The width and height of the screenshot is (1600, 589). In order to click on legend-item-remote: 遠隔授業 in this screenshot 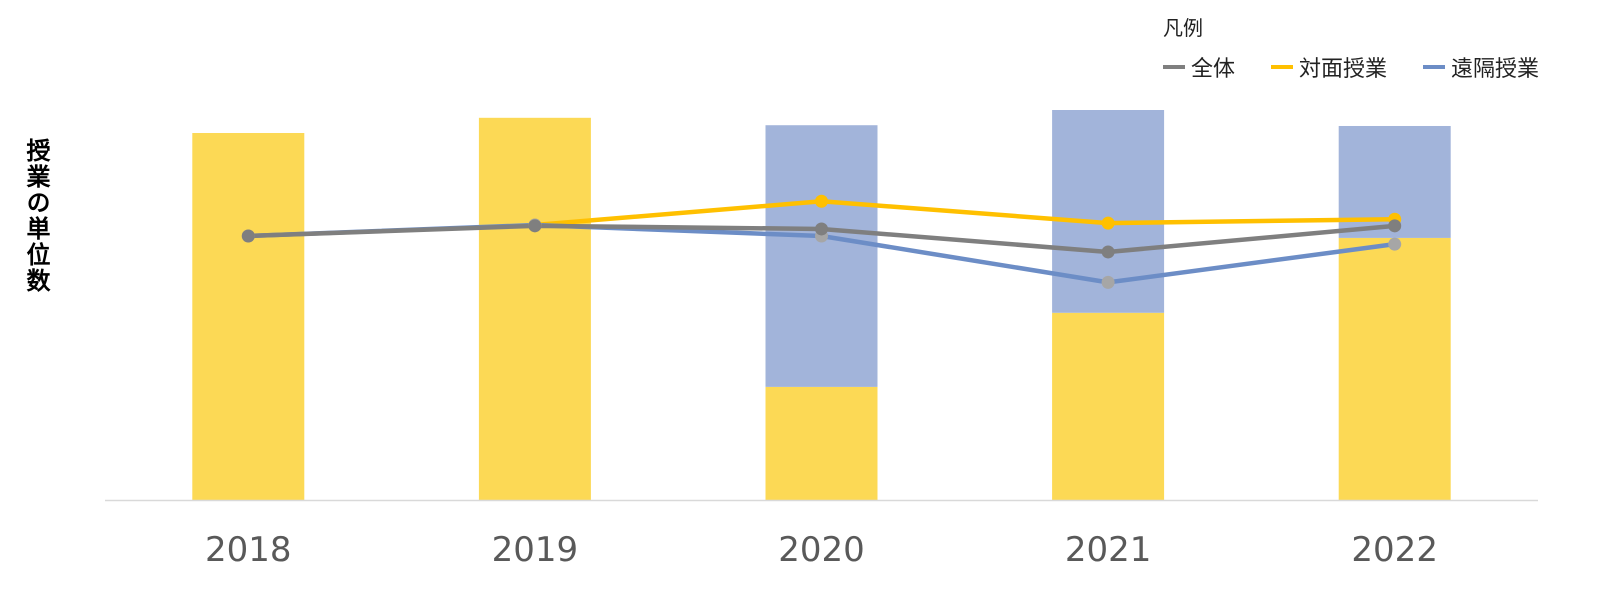, I will do `click(1481, 67)`.